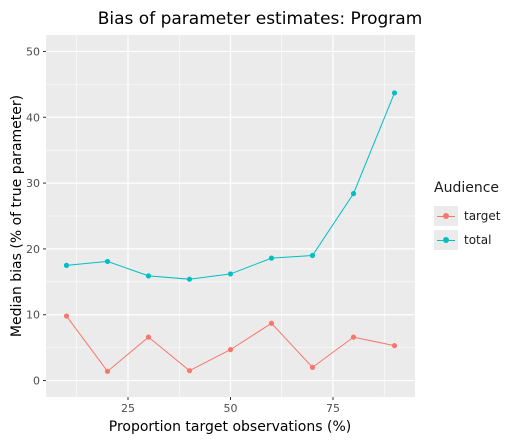  Describe the element at coordinates (231, 408) in the screenshot. I see `x-tick-label: 50` at that location.